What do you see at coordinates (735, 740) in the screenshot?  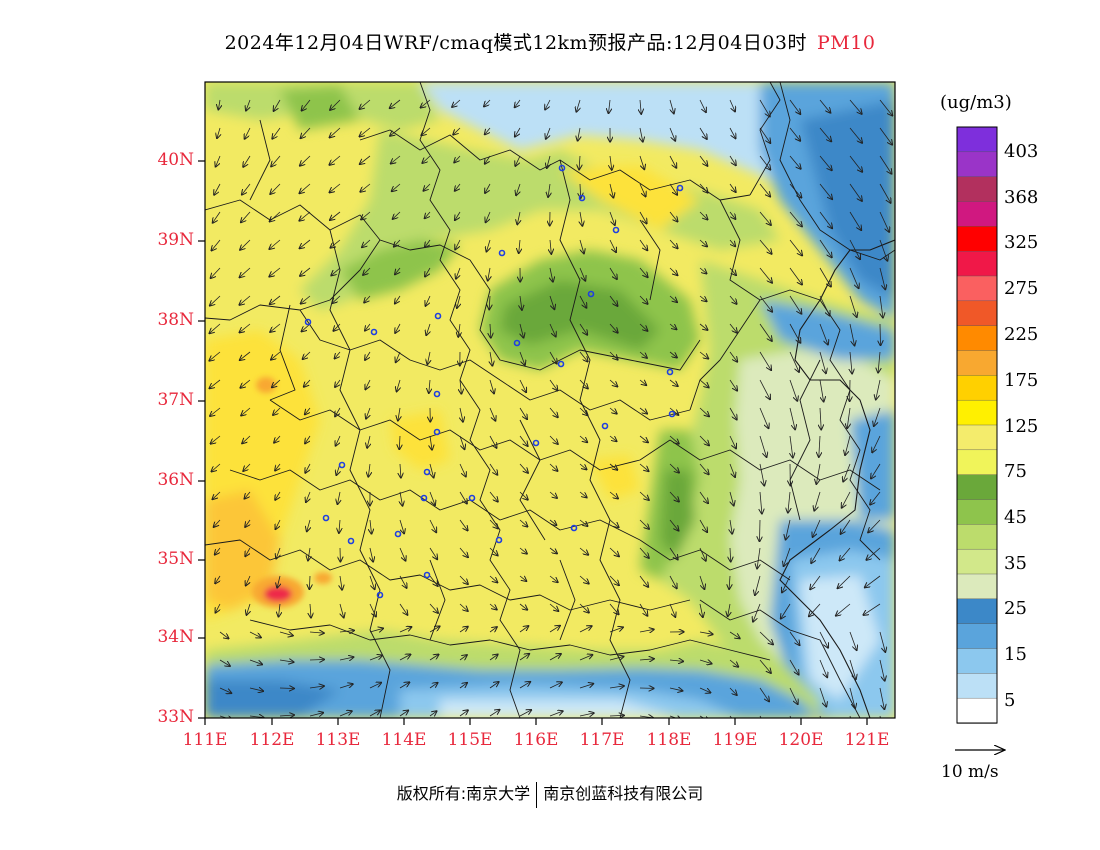 I see `lon-label-119: 119E` at bounding box center [735, 740].